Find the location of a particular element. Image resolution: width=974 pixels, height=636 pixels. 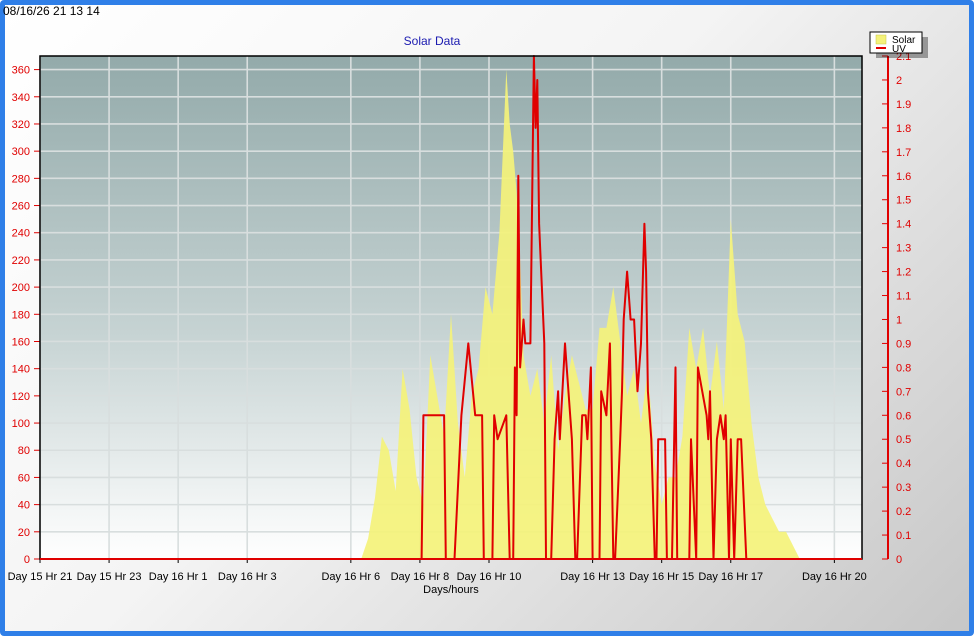

y-right-tick-label: 1.8 is located at coordinates (903, 129).